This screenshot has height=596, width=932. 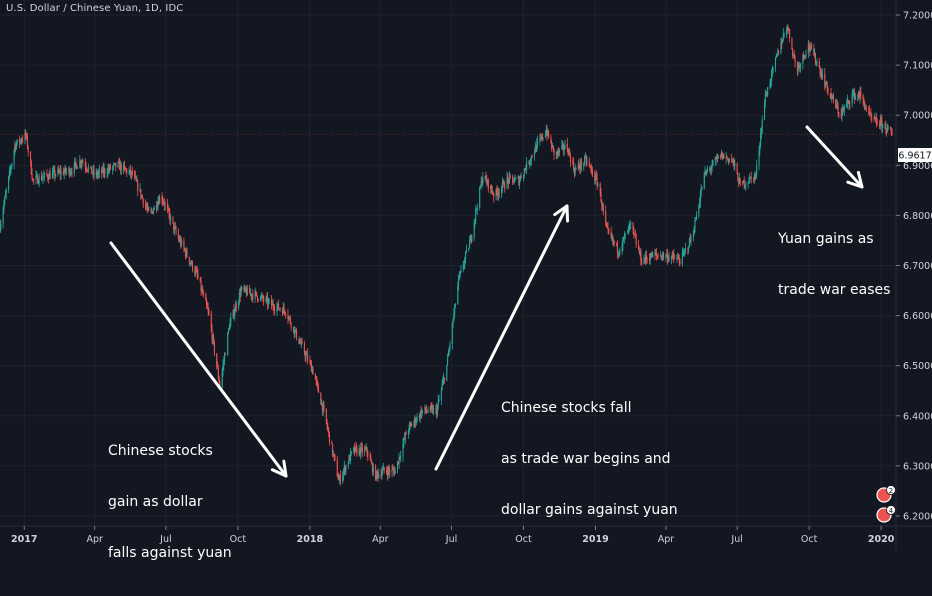 I want to click on annotation-line: Yuan gains as, so click(x=826, y=239).